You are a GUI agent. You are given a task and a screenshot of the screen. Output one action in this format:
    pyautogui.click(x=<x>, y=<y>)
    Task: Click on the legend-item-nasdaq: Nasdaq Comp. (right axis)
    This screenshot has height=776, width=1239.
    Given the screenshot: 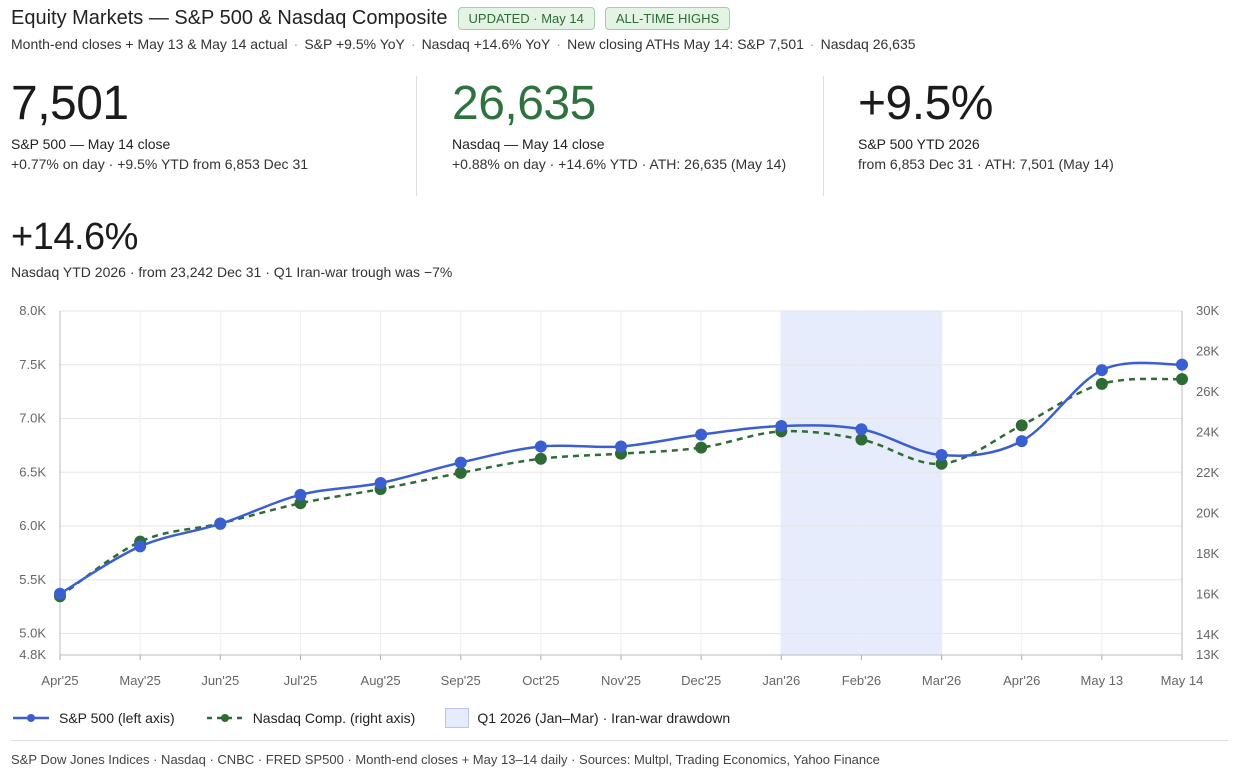 What is the action you would take?
    pyautogui.click(x=310, y=718)
    